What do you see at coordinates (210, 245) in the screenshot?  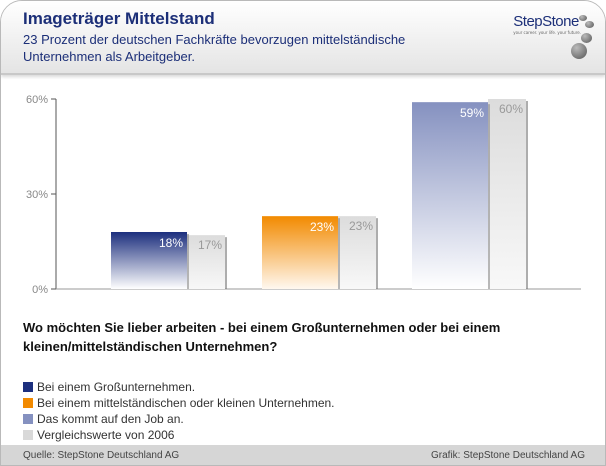 I see `data-label-2006: 17%` at bounding box center [210, 245].